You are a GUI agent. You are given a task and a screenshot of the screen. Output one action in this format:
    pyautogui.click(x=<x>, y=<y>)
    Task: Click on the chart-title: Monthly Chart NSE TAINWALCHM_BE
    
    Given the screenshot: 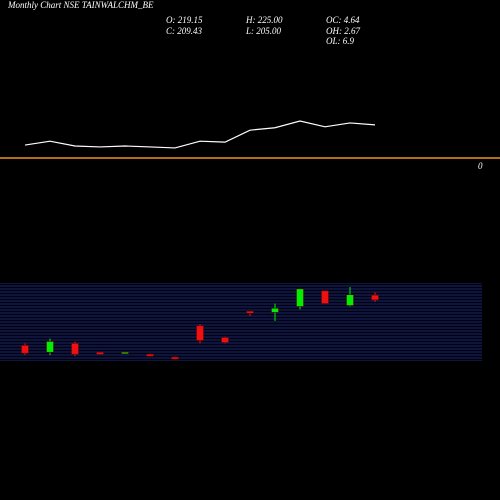 What is the action you would take?
    pyautogui.click(x=80, y=5)
    